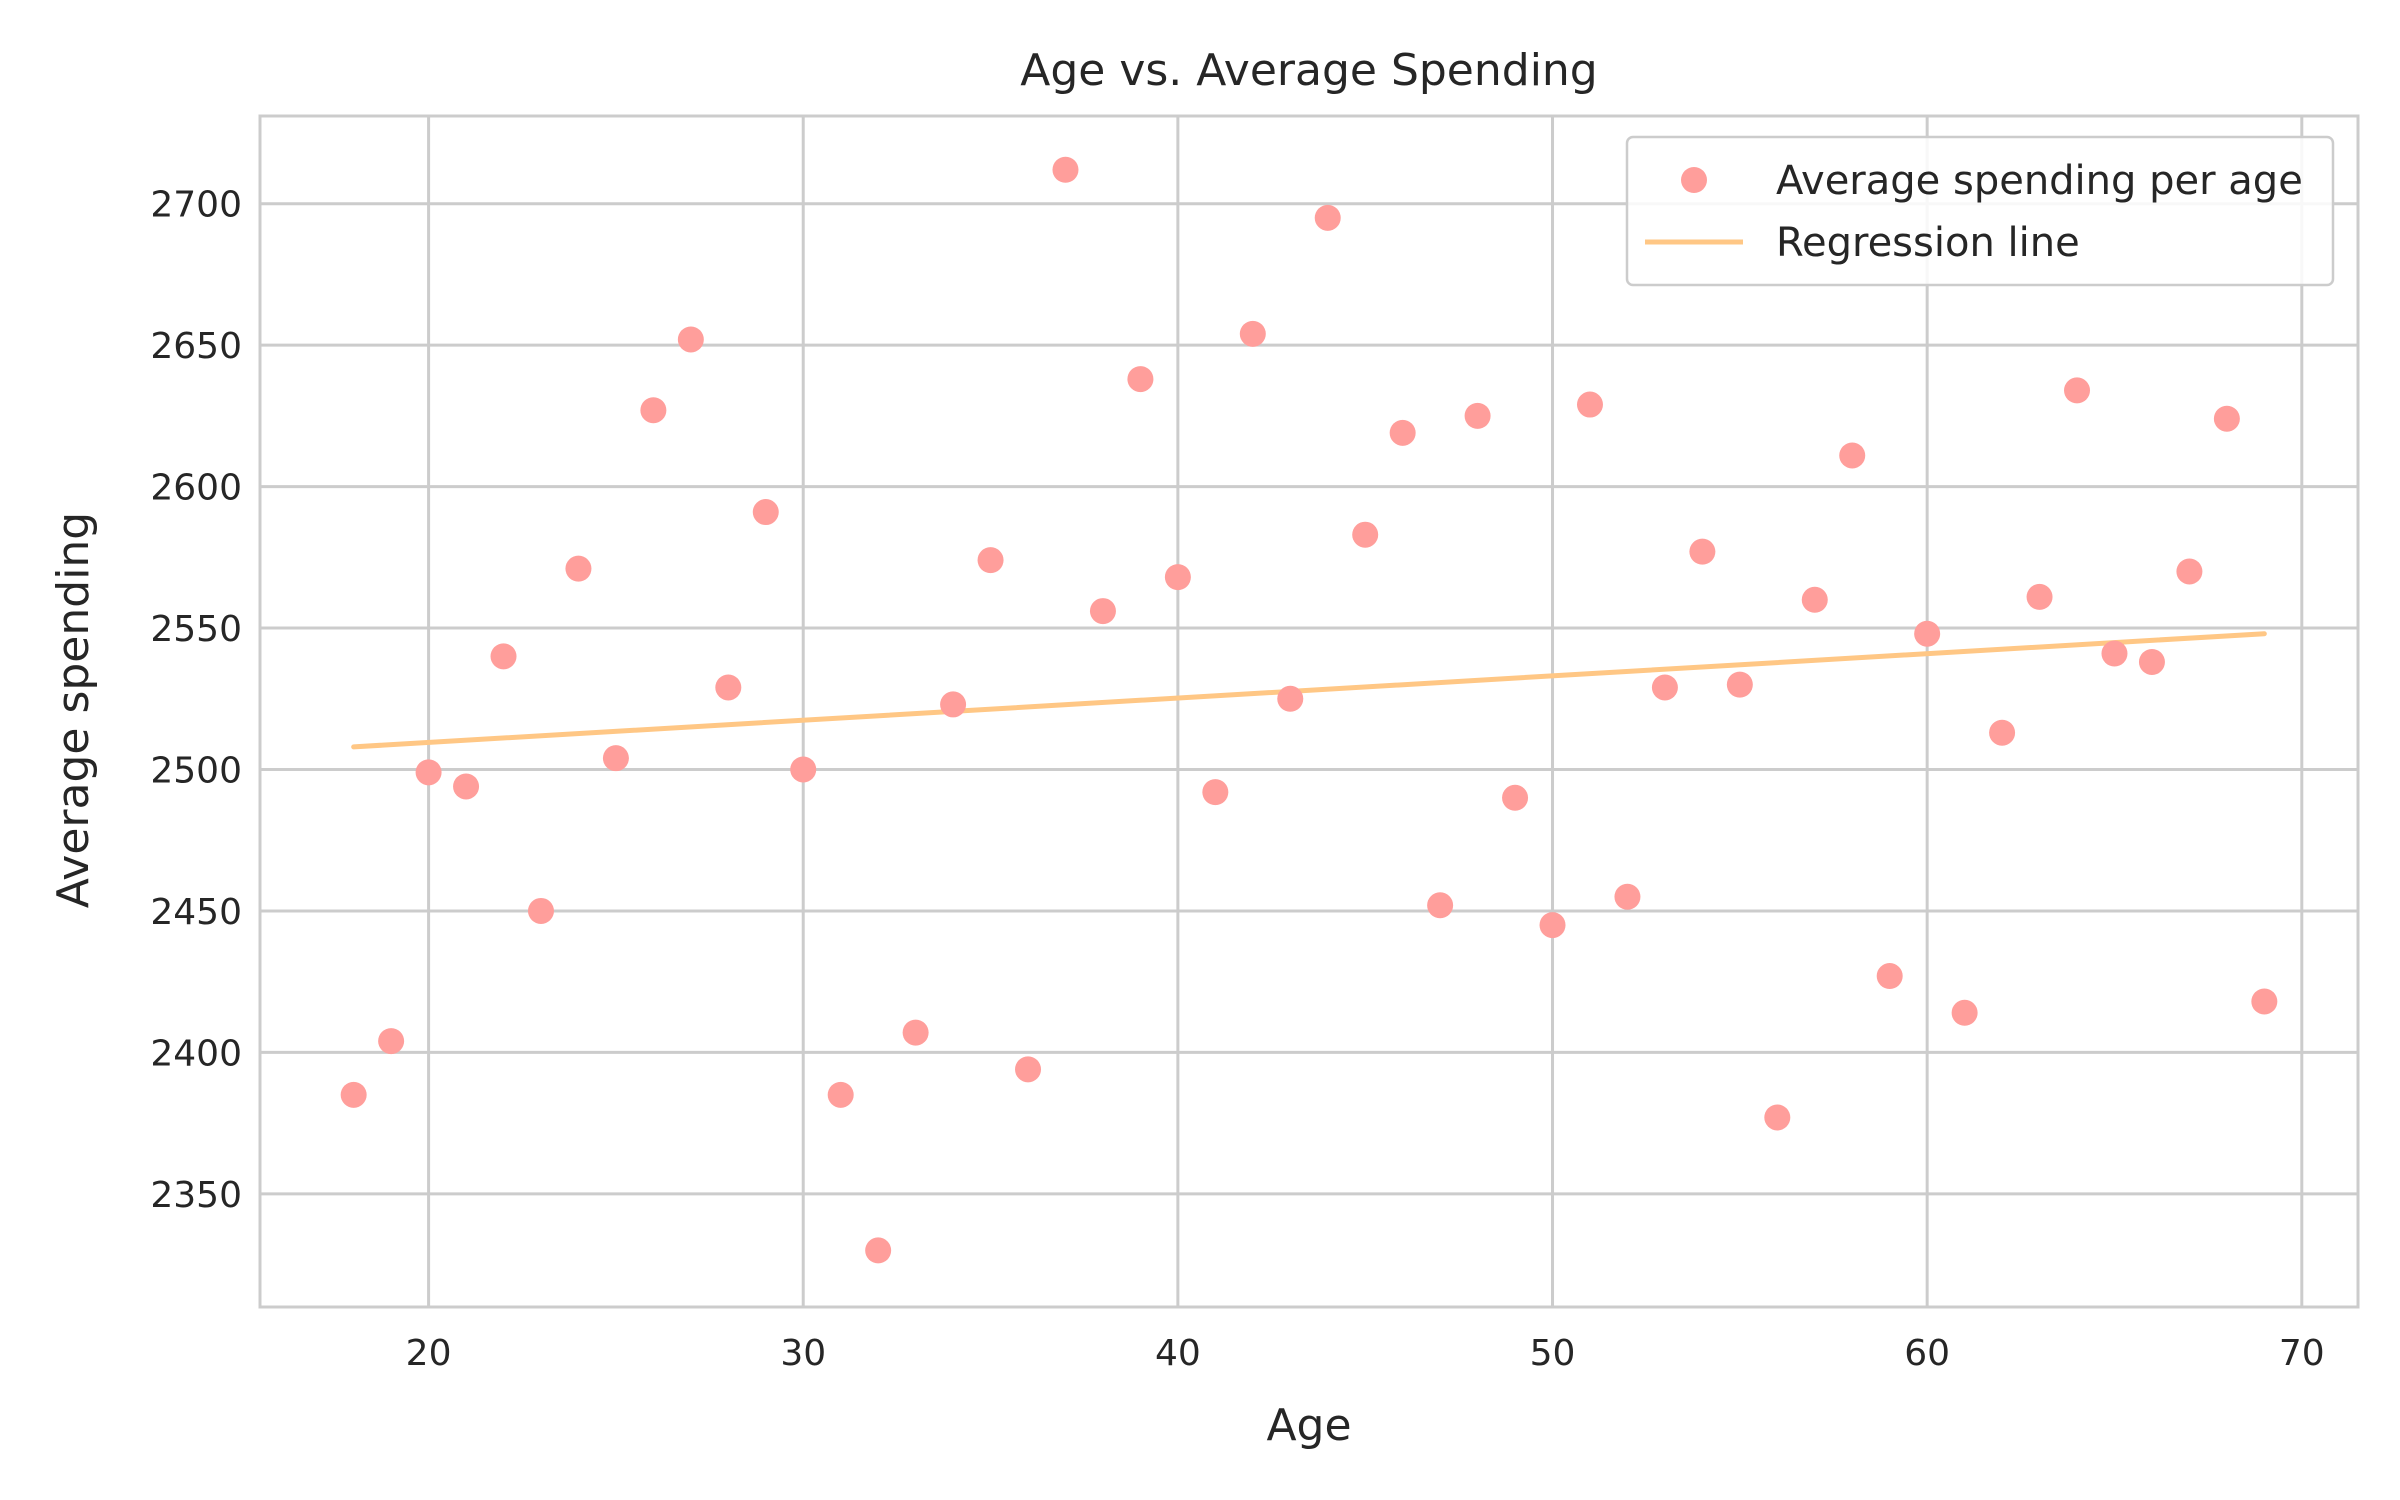 Image resolution: width=2400 pixels, height=1500 pixels. What do you see at coordinates (196, 700) in the screenshot?
I see `y-tick-labels: 2350 2400 2450 2500 2550 2600 2650 2700` at bounding box center [196, 700].